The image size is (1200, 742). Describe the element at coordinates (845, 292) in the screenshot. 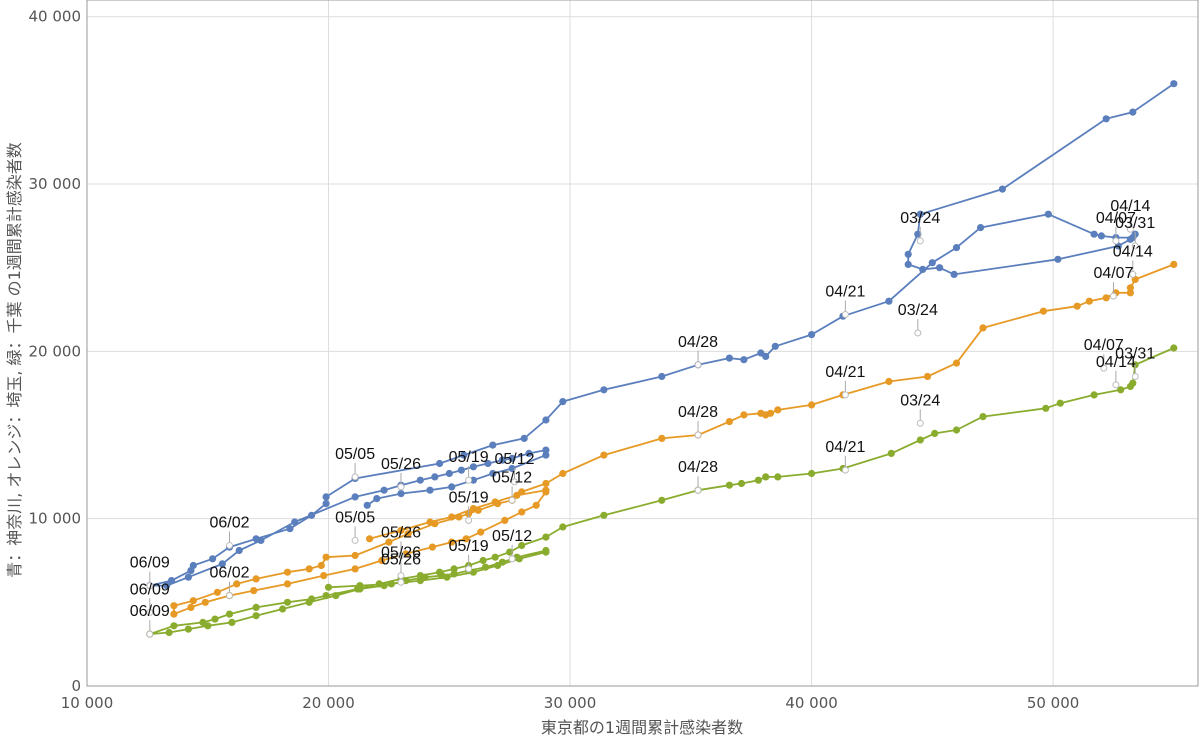

I see `date-label: 04/21` at that location.